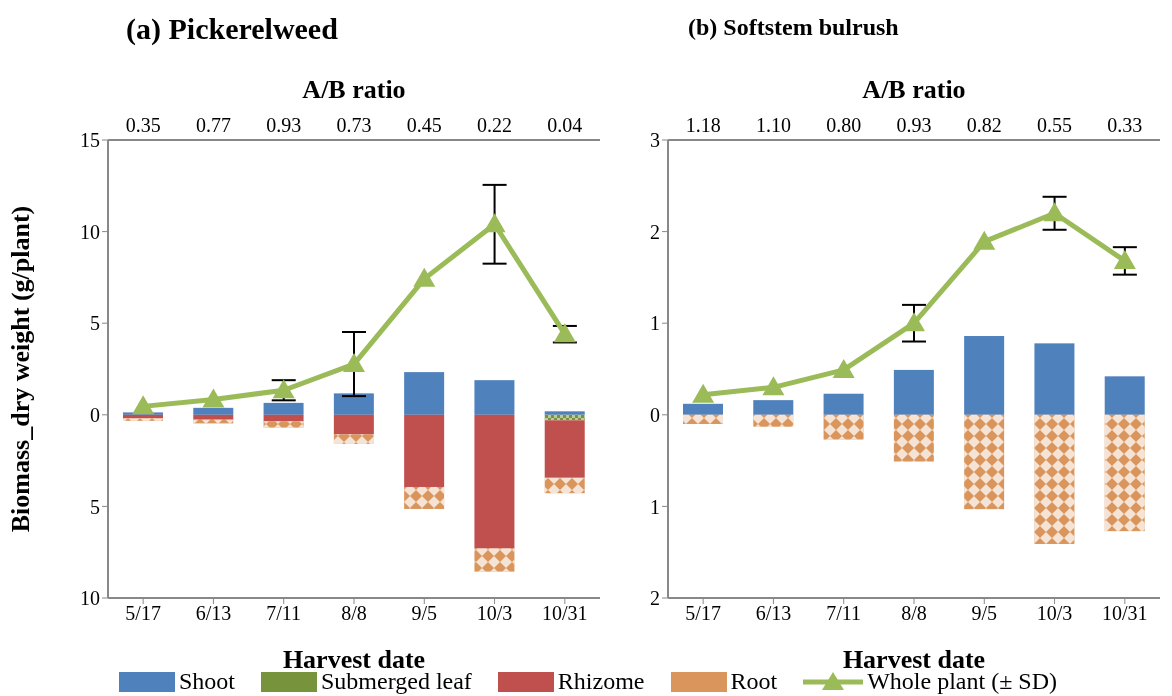 The image size is (1172, 696). Describe the element at coordinates (21, 369) in the screenshot. I see `y-axis-title: Biomass_dry weight (g/plant)` at that location.